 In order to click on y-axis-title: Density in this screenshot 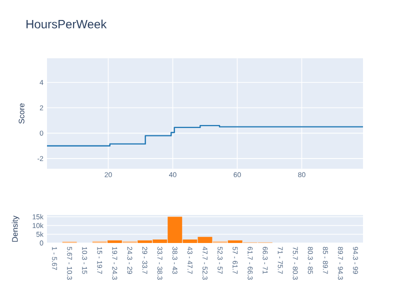, I will do `click(16, 229)`.